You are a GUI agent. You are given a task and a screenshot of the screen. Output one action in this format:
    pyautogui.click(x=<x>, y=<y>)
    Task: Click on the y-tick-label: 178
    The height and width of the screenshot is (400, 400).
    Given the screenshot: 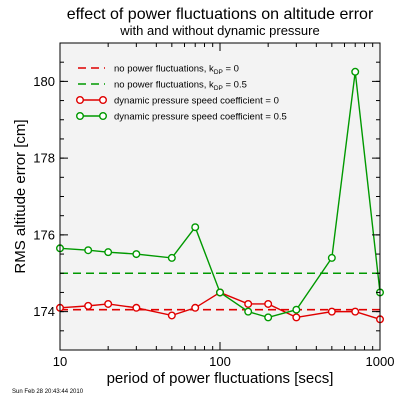 What is the action you would take?
    pyautogui.click(x=44, y=158)
    